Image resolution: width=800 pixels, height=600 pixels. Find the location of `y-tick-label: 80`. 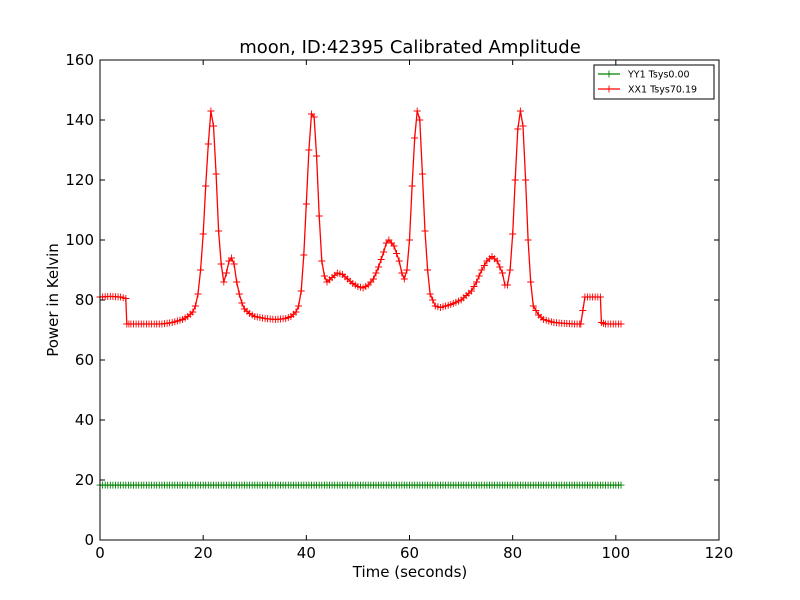

y-tick-label: 80 is located at coordinates (84, 300).